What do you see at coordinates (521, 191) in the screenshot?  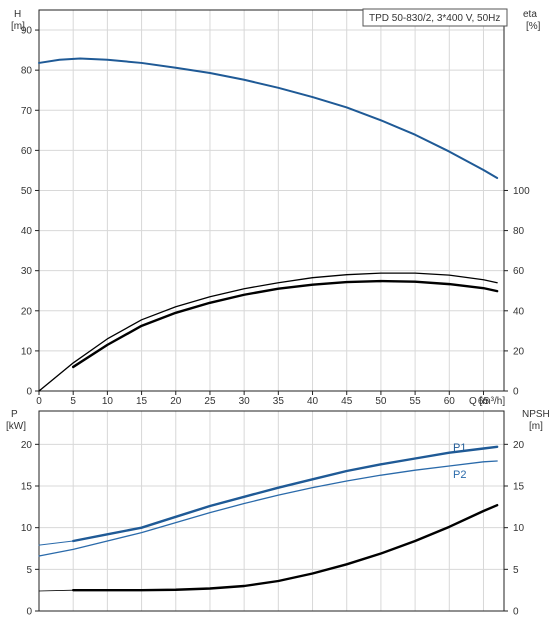 I see `right-tick-label: 100` at bounding box center [521, 191].